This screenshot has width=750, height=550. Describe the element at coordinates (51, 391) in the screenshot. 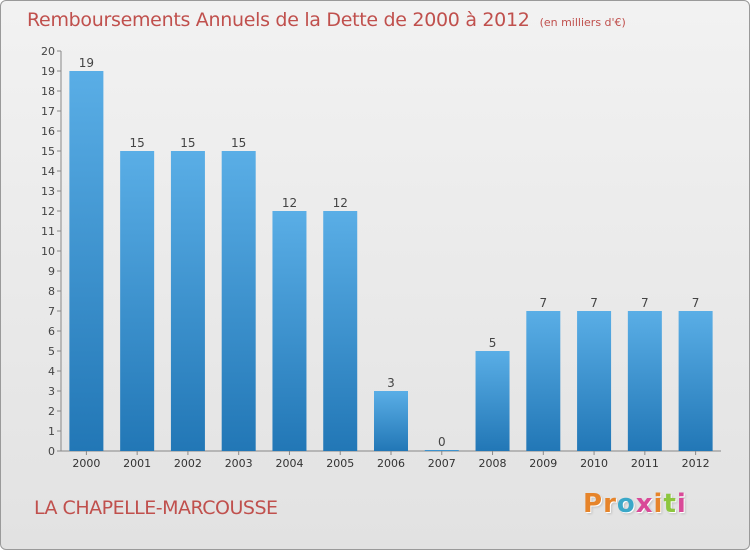

I see `y-tick-label: 3` at that location.